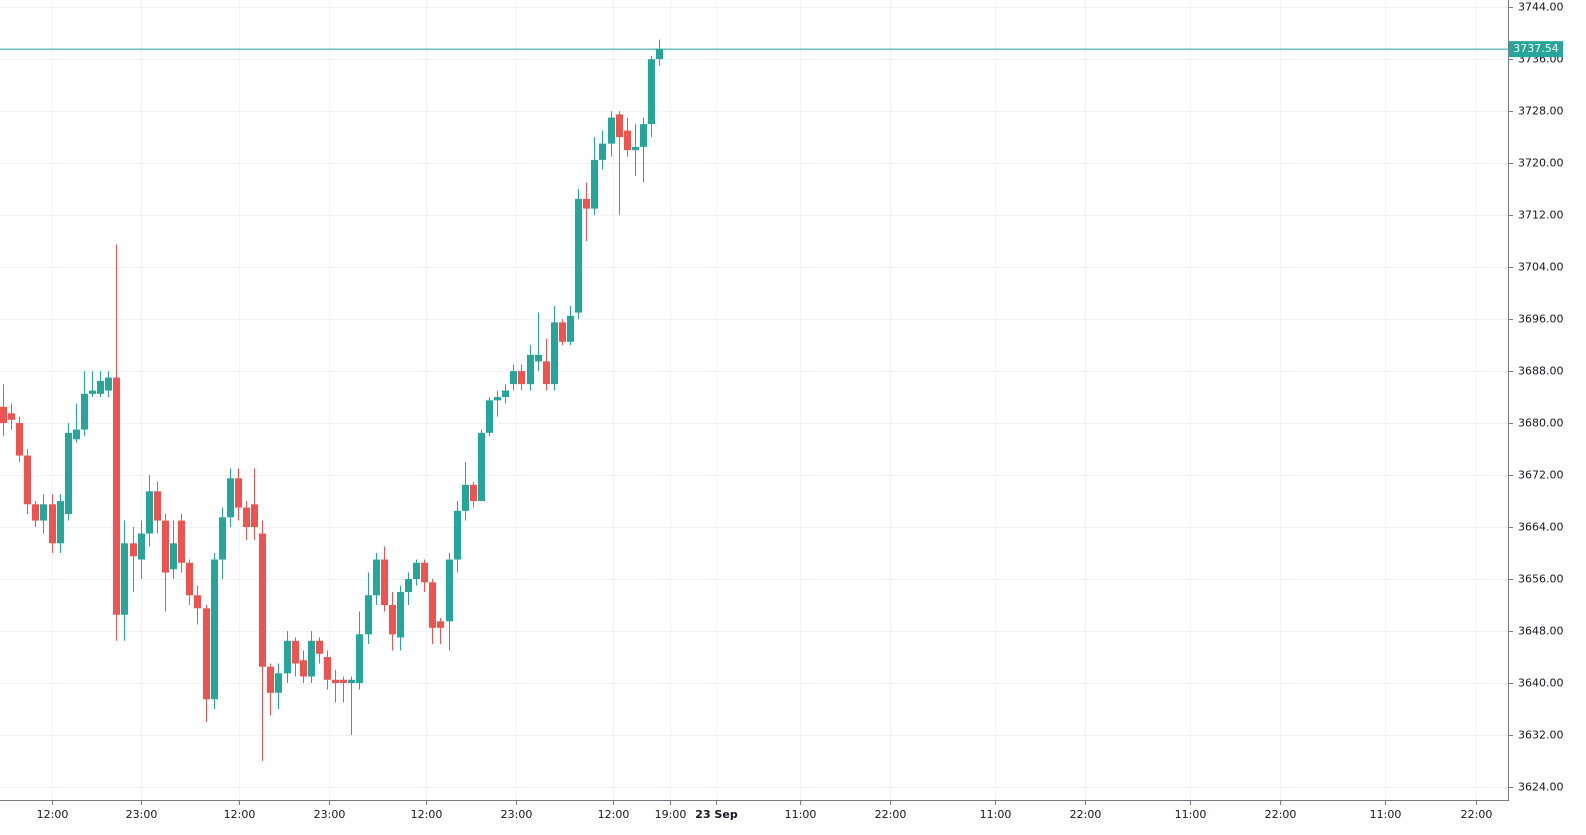 This screenshot has width=1586, height=835. What do you see at coordinates (1541, 631) in the screenshot?
I see `y-tick-label: 3648.00` at bounding box center [1541, 631].